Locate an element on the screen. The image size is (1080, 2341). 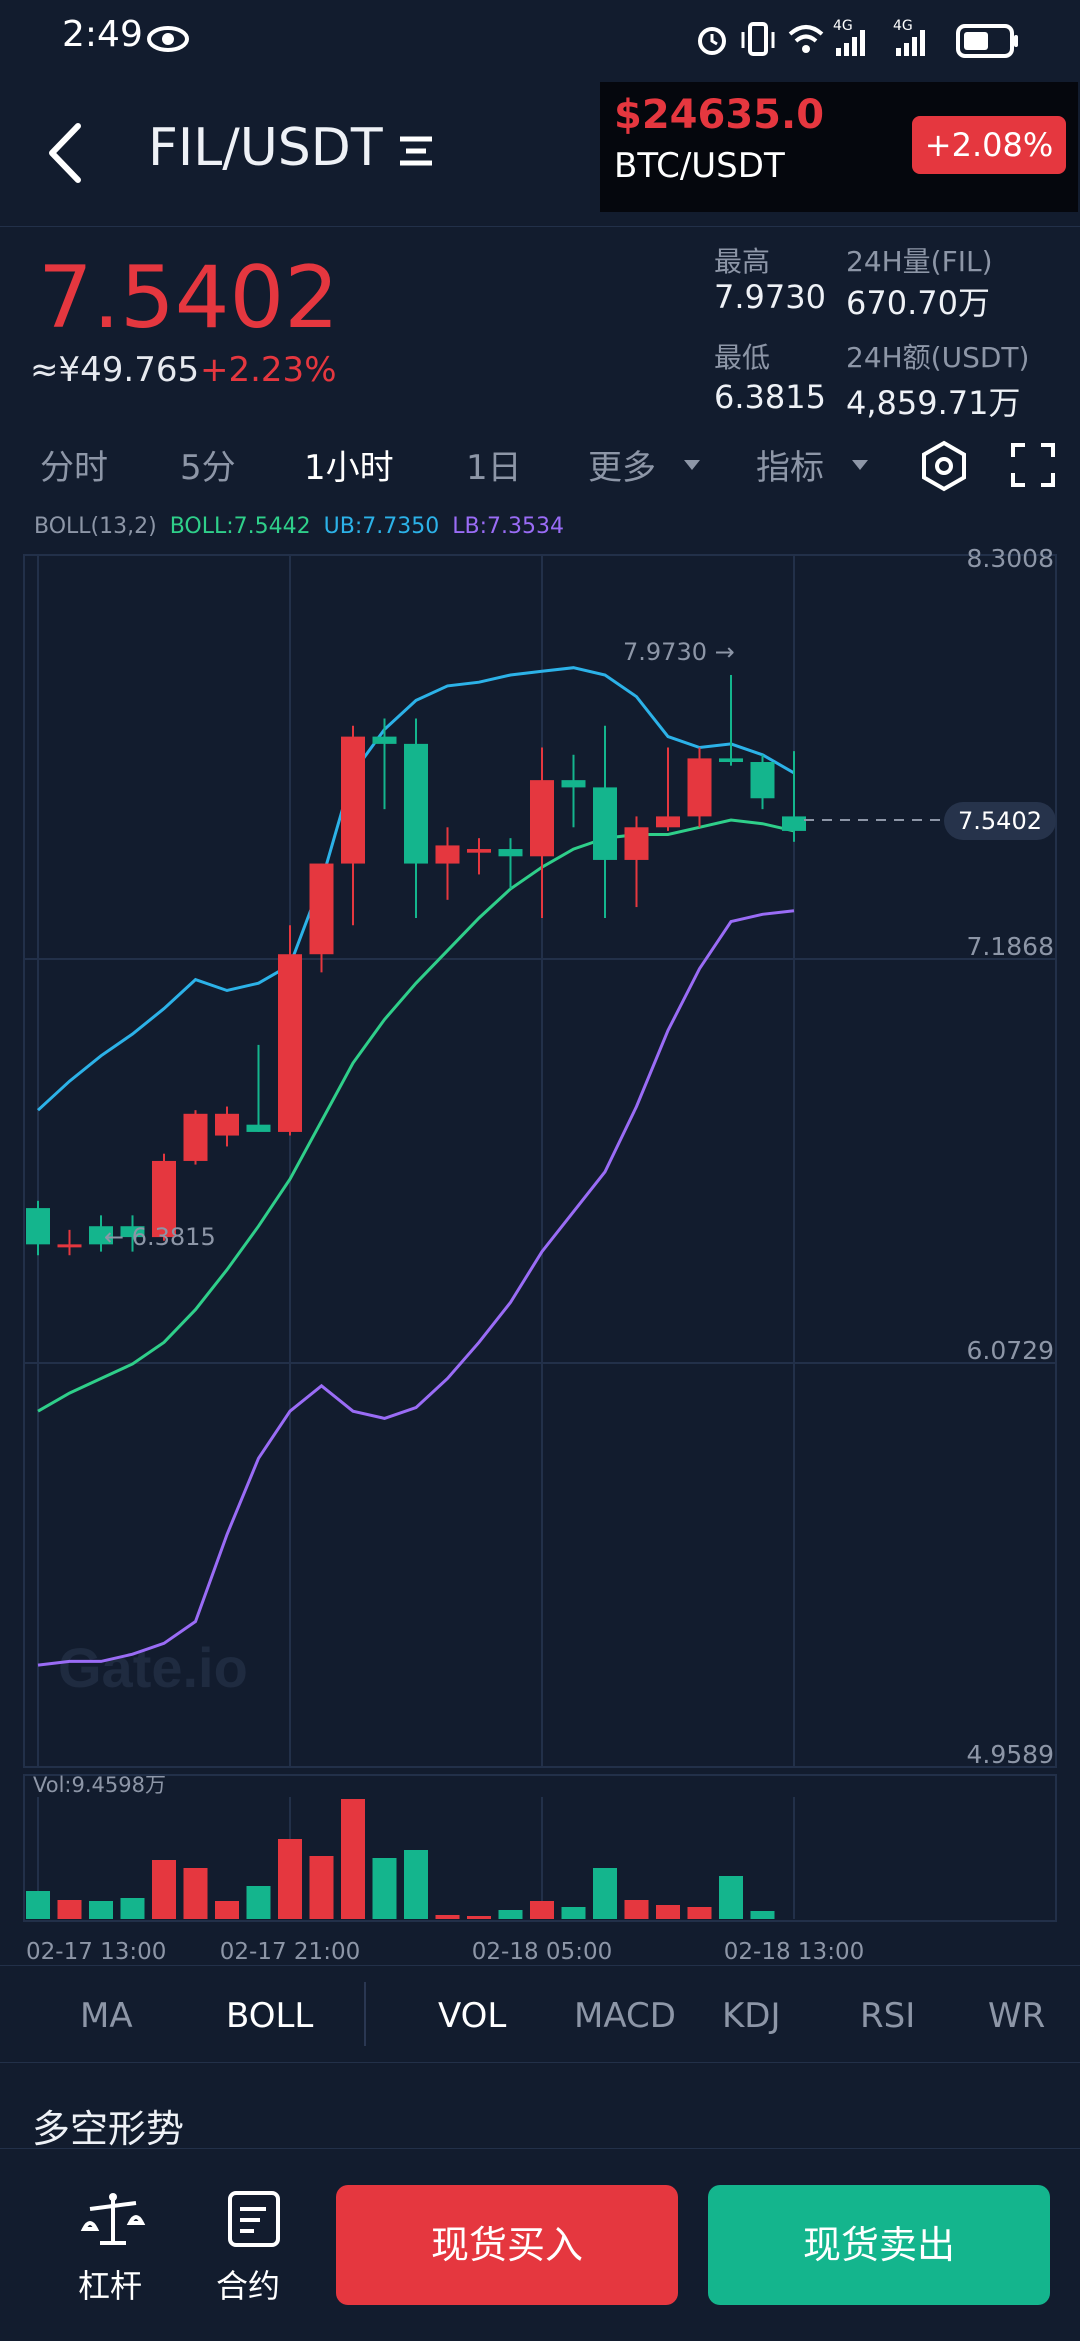
amount-24h-label: 24H额(USDT) is located at coordinates (938, 357).